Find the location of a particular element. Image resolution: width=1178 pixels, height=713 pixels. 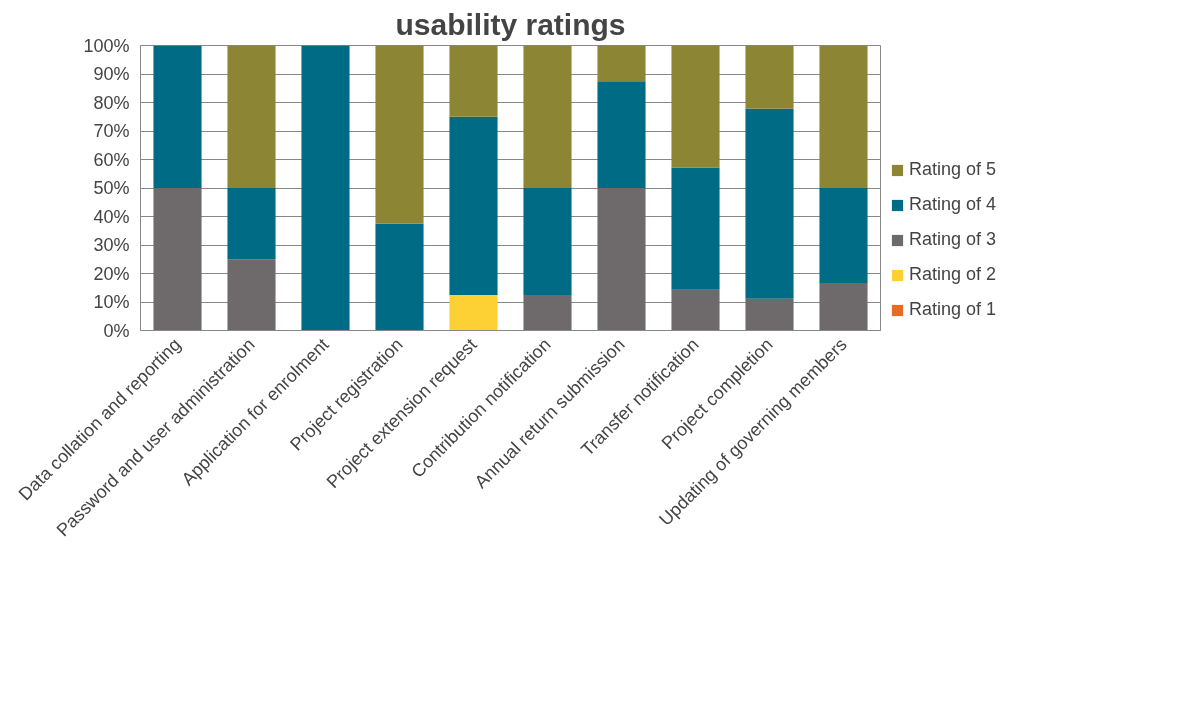

y-tick-label: 30% is located at coordinates (111, 245).